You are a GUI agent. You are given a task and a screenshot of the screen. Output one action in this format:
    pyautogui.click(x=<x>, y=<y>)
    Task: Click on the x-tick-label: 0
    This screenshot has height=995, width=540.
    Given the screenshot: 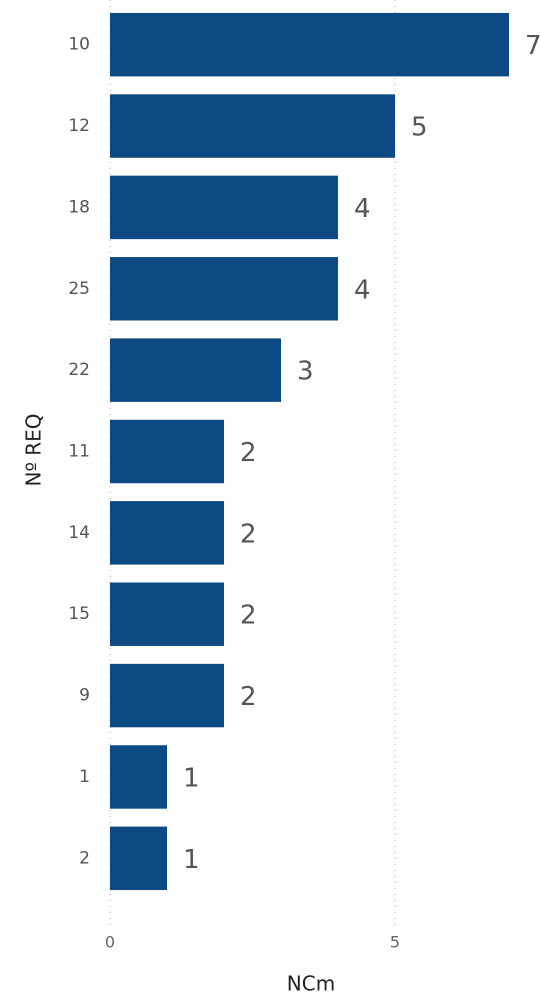 What is the action you would take?
    pyautogui.click(x=110, y=942)
    